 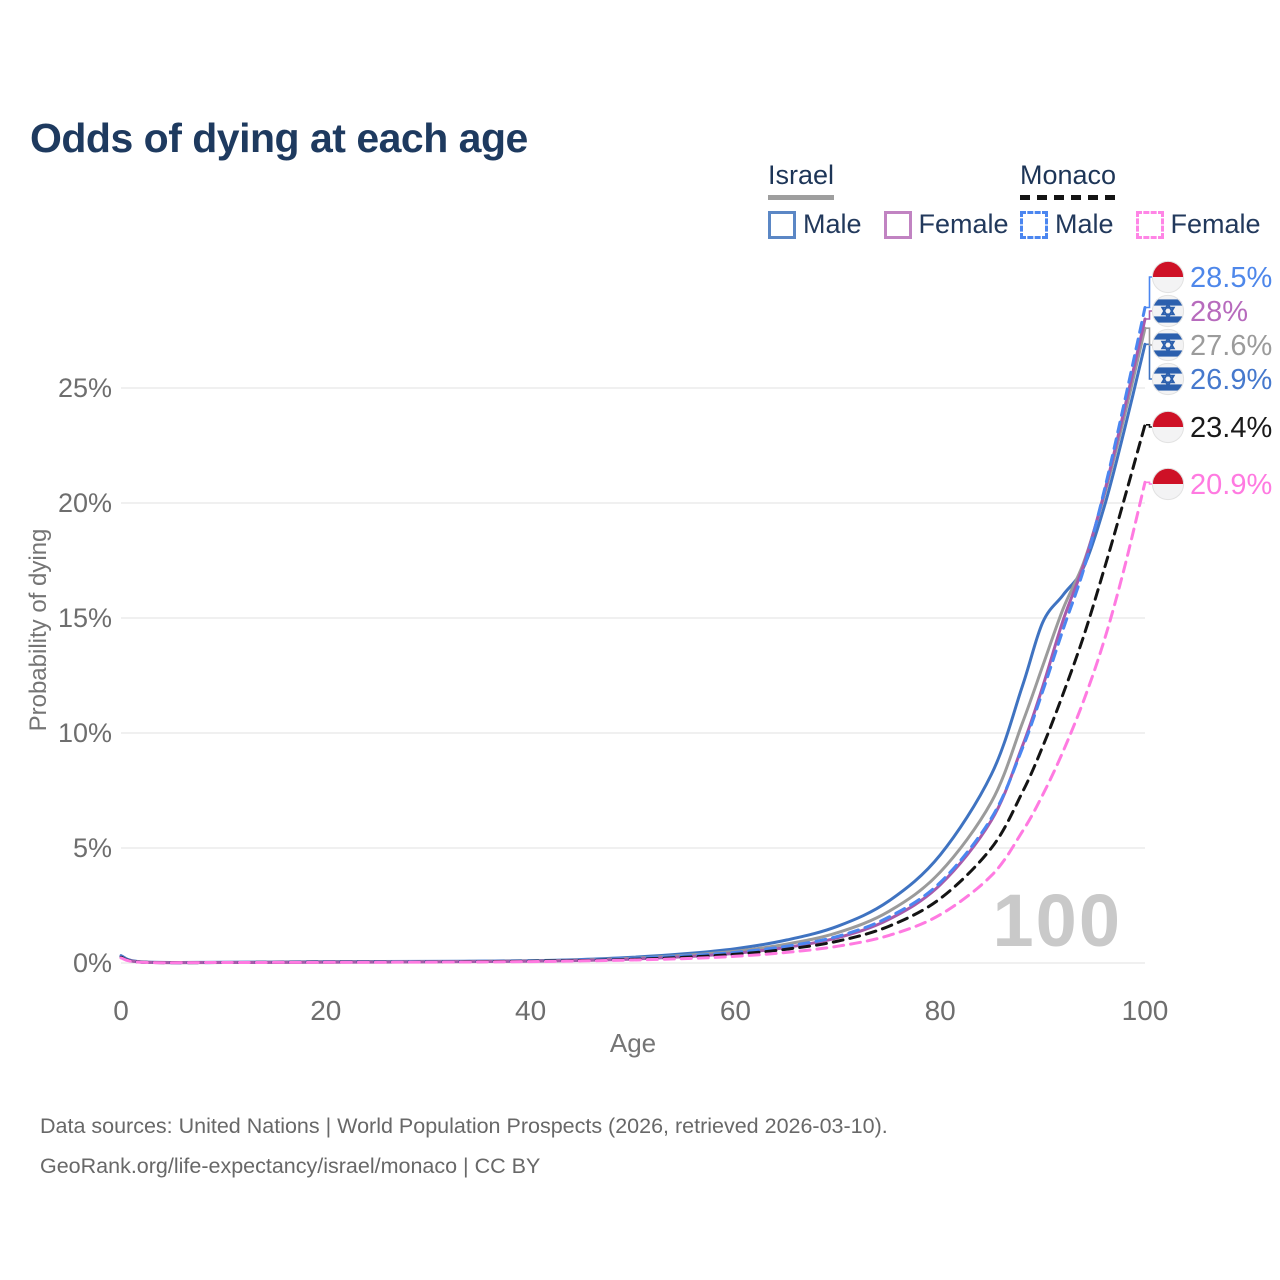 What do you see at coordinates (1231, 278) in the screenshot?
I see `end-value-label-monaco_male: 28.5%` at bounding box center [1231, 278].